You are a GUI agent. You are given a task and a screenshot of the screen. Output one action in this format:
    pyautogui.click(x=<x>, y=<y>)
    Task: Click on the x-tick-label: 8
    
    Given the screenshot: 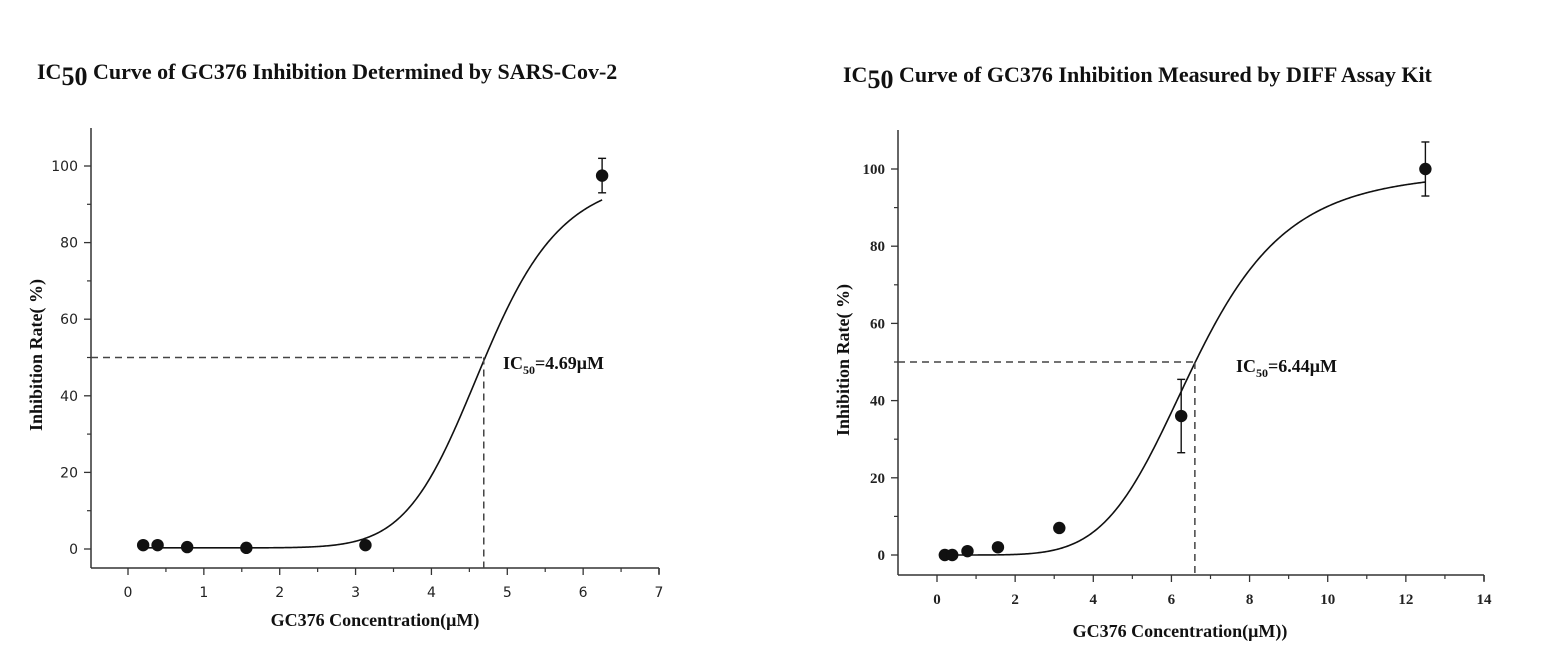 What is the action you would take?
    pyautogui.click(x=1250, y=600)
    